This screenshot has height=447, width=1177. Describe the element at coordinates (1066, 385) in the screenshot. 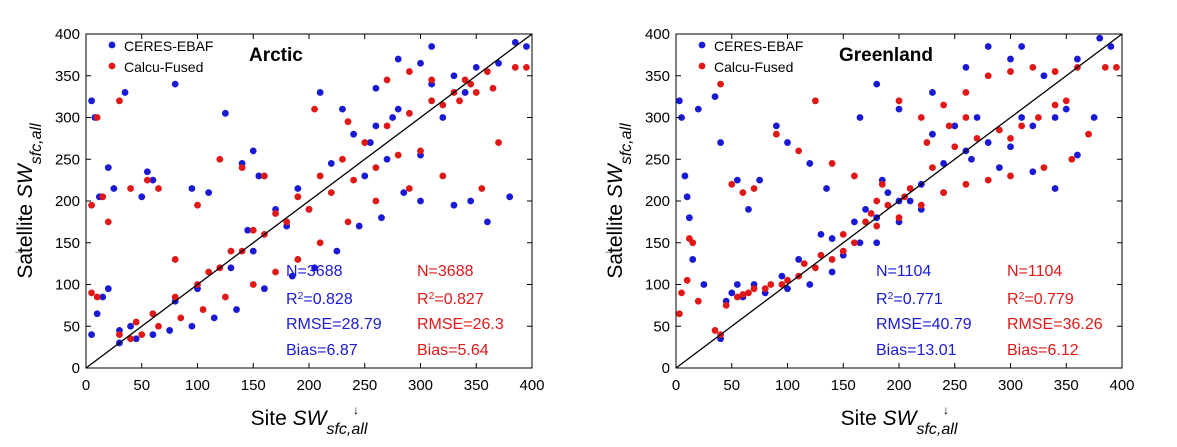

I see `x-tick-label: 350` at that location.